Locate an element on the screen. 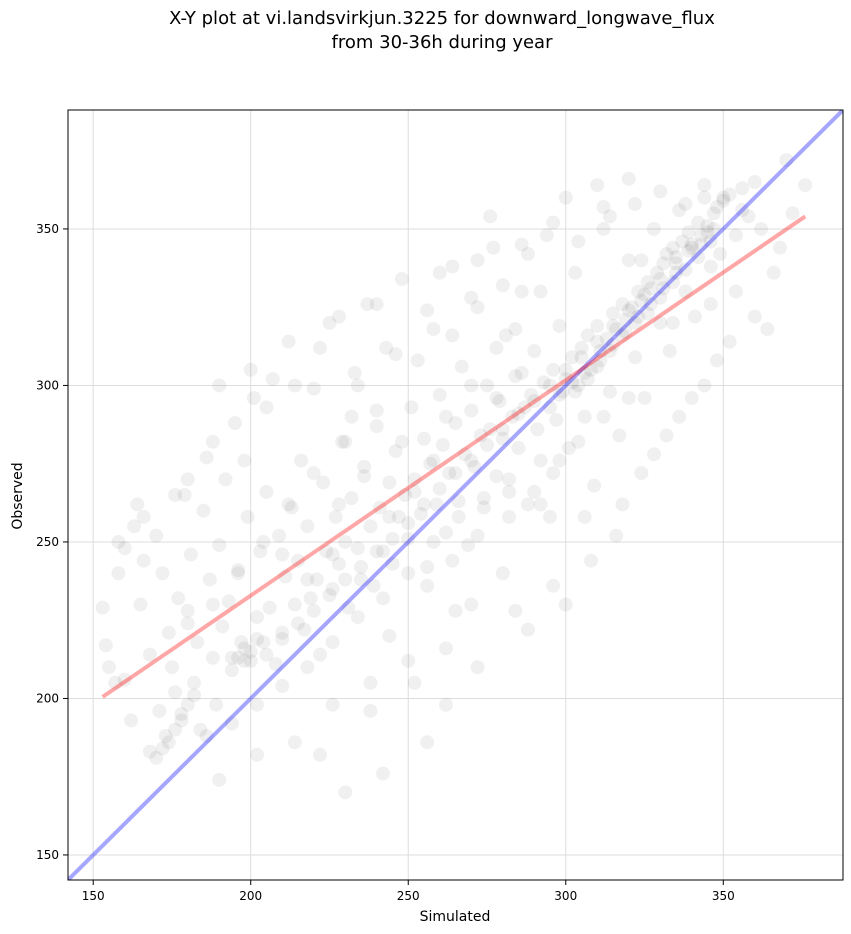 Image resolution: width=851 pixels, height=934 pixels. x-tick-label: 300 is located at coordinates (565, 896).